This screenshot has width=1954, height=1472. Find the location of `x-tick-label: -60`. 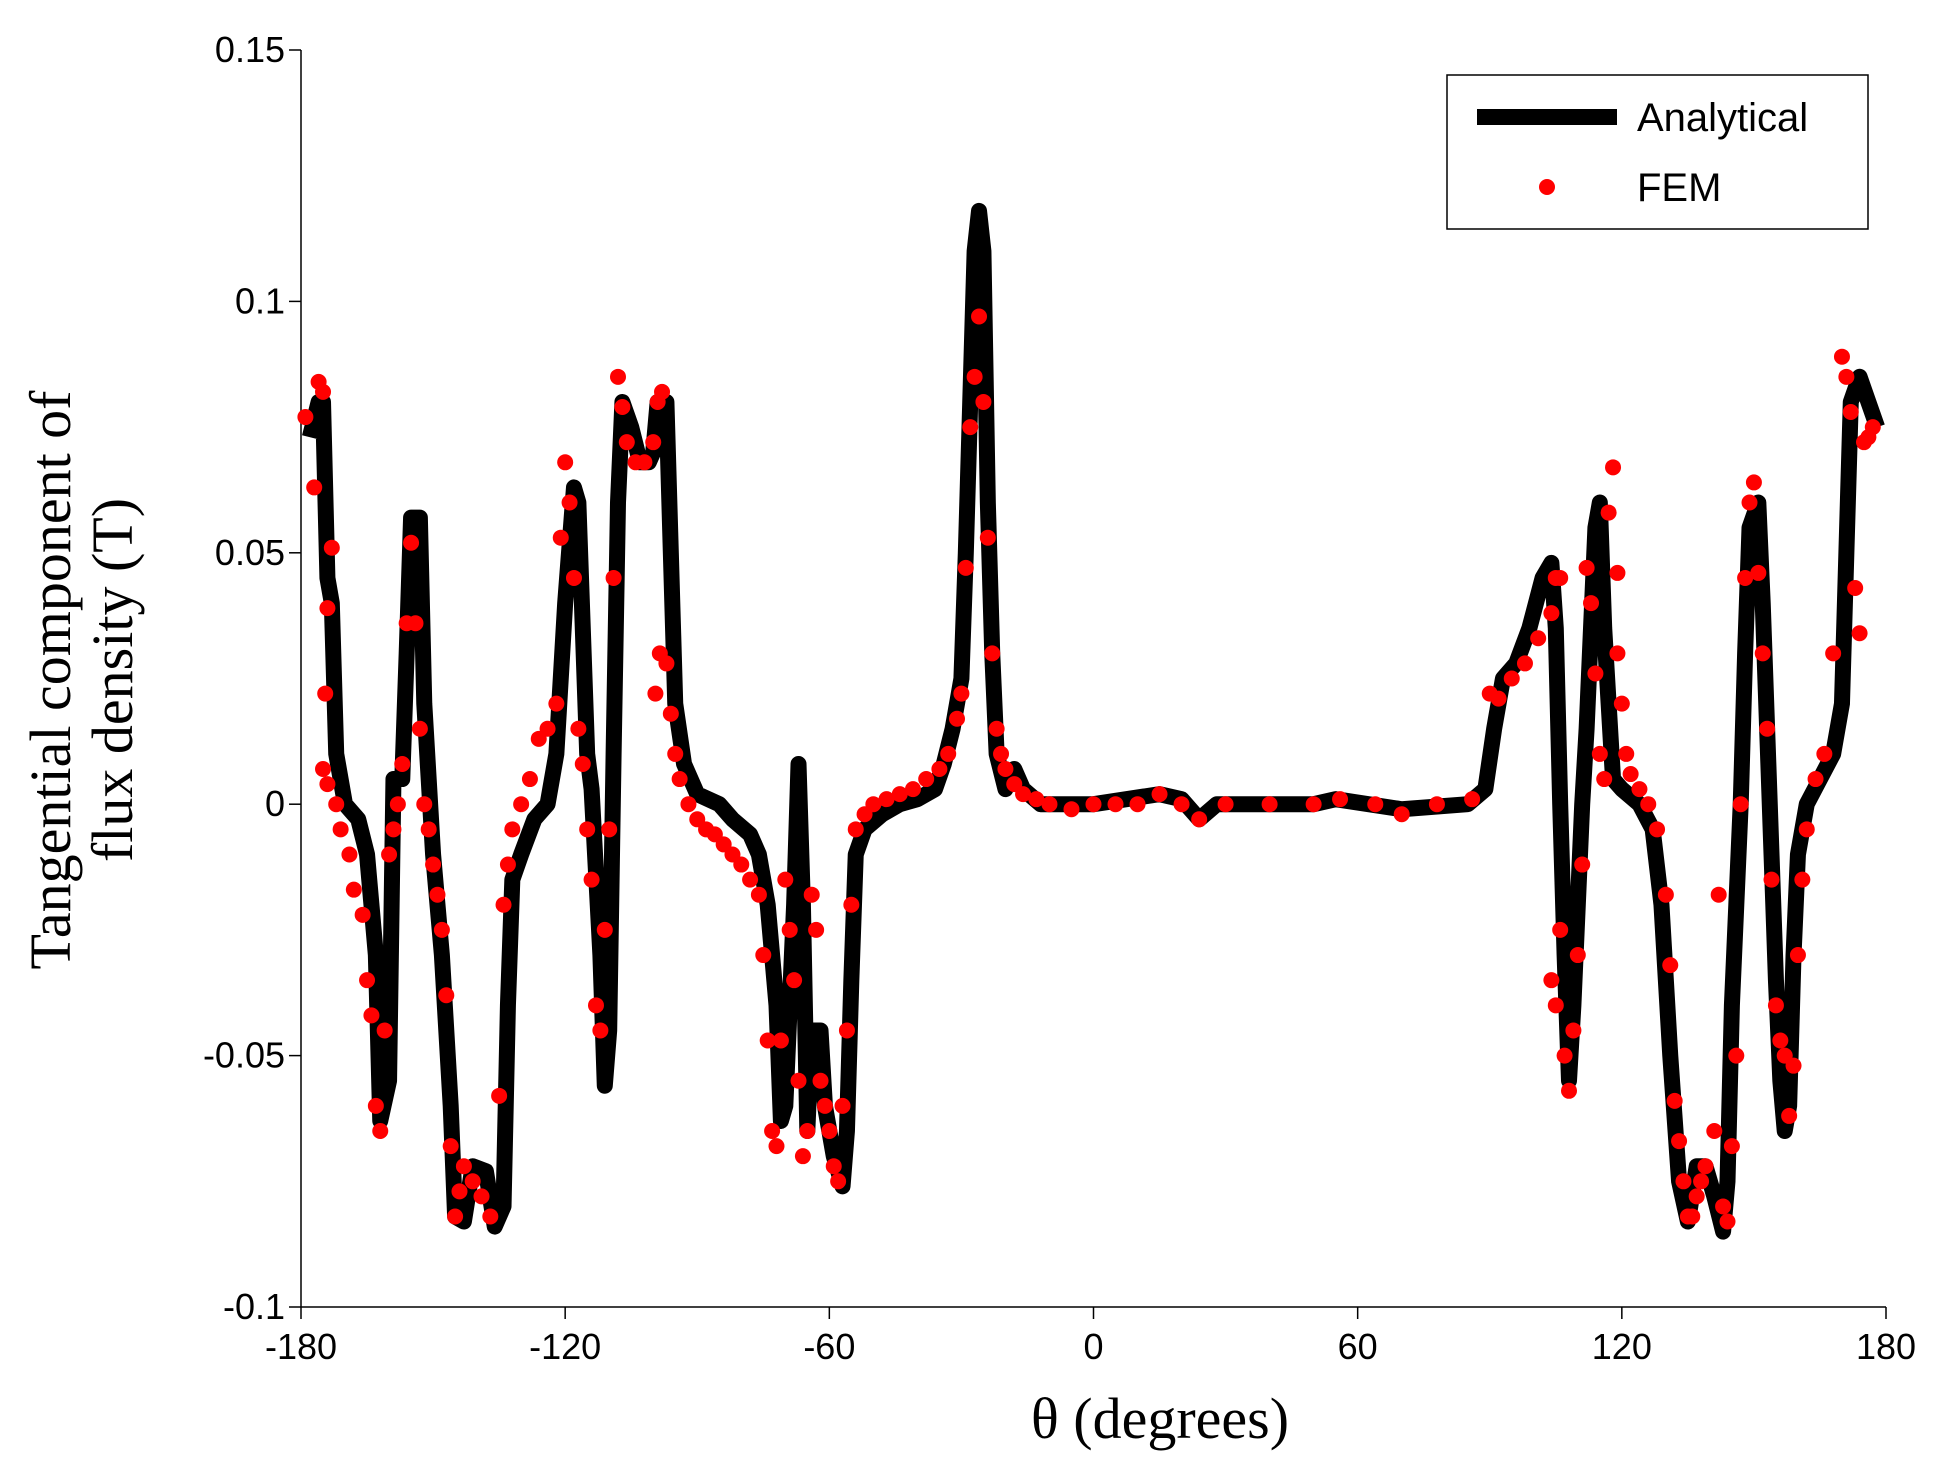

x-tick-label: -60 is located at coordinates (829, 1346).